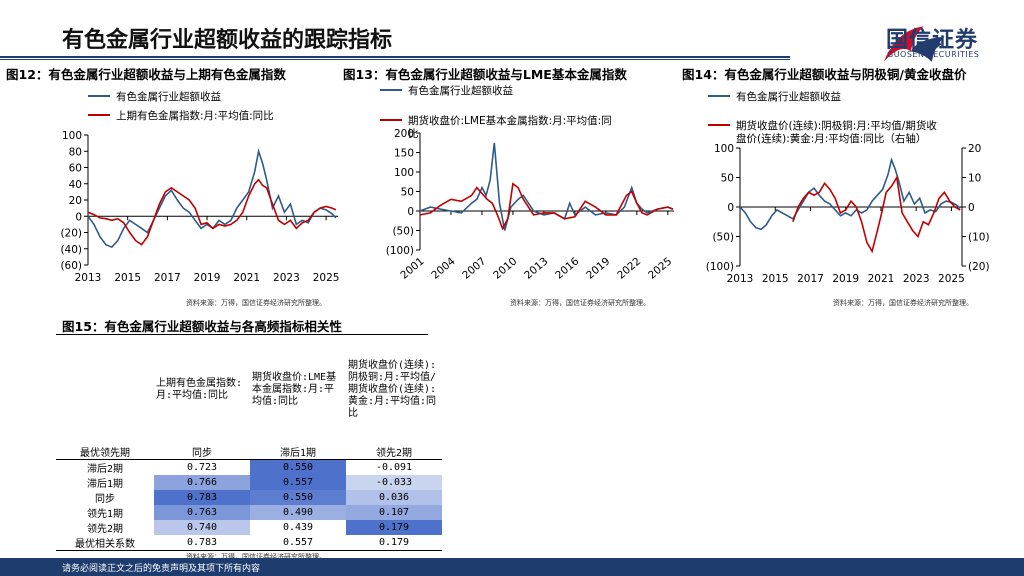 The width and height of the screenshot is (1024, 576). I want to click on table-row: 领先2期 0.740 0.439 0.179, so click(249, 527).